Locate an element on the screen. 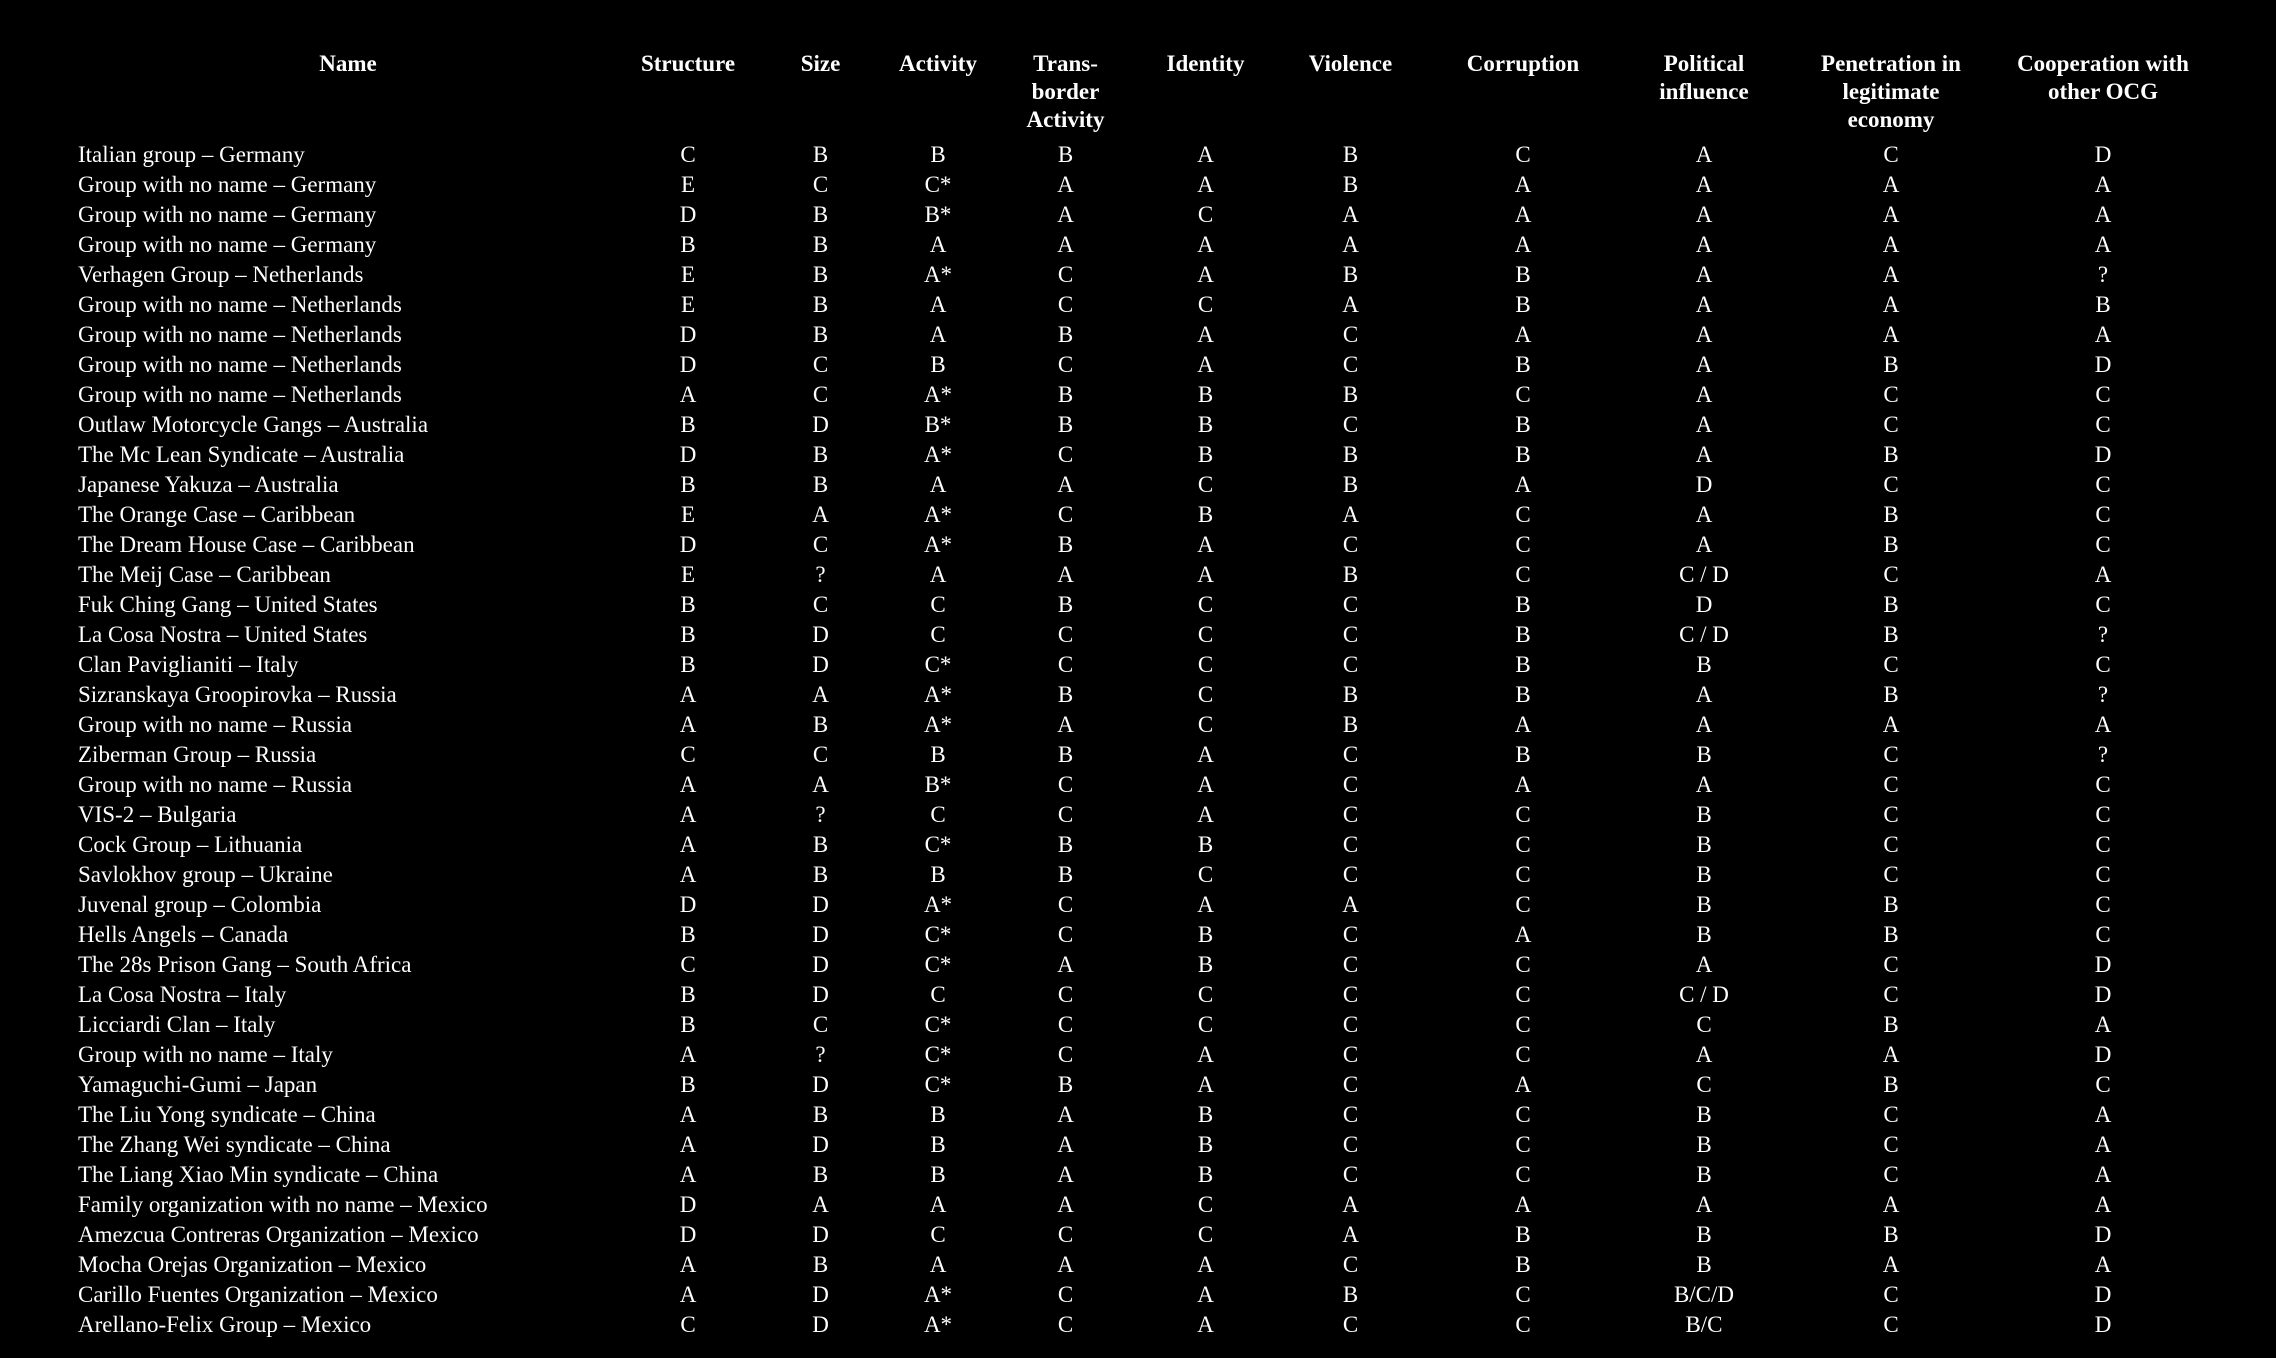 The width and height of the screenshot is (2276, 1358). table-row: Savlokhov group – Ukraine A B B B C C C B C C is located at coordinates (1146, 875).